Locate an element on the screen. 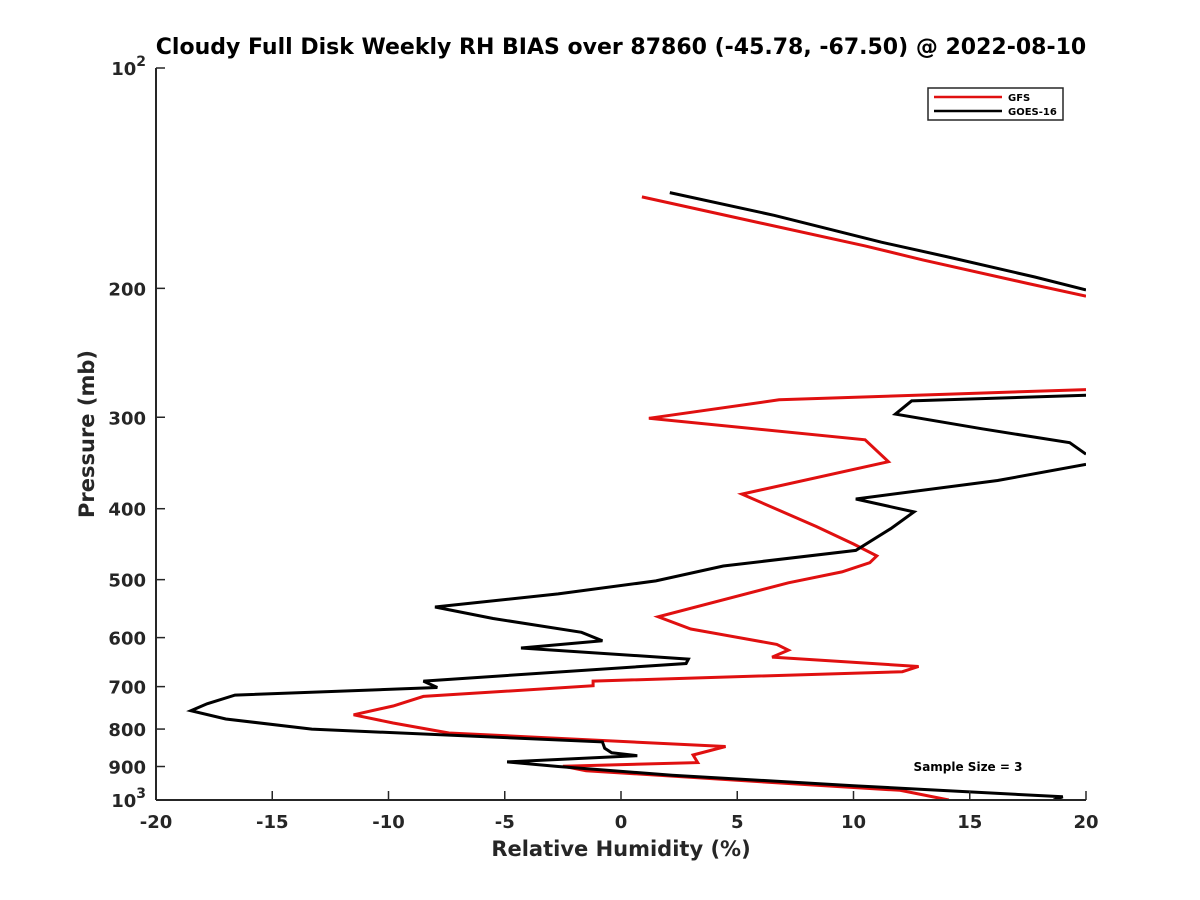 The height and width of the screenshot is (900, 1200). x-axis-label: Relative Humidity (%) is located at coordinates (620, 849).